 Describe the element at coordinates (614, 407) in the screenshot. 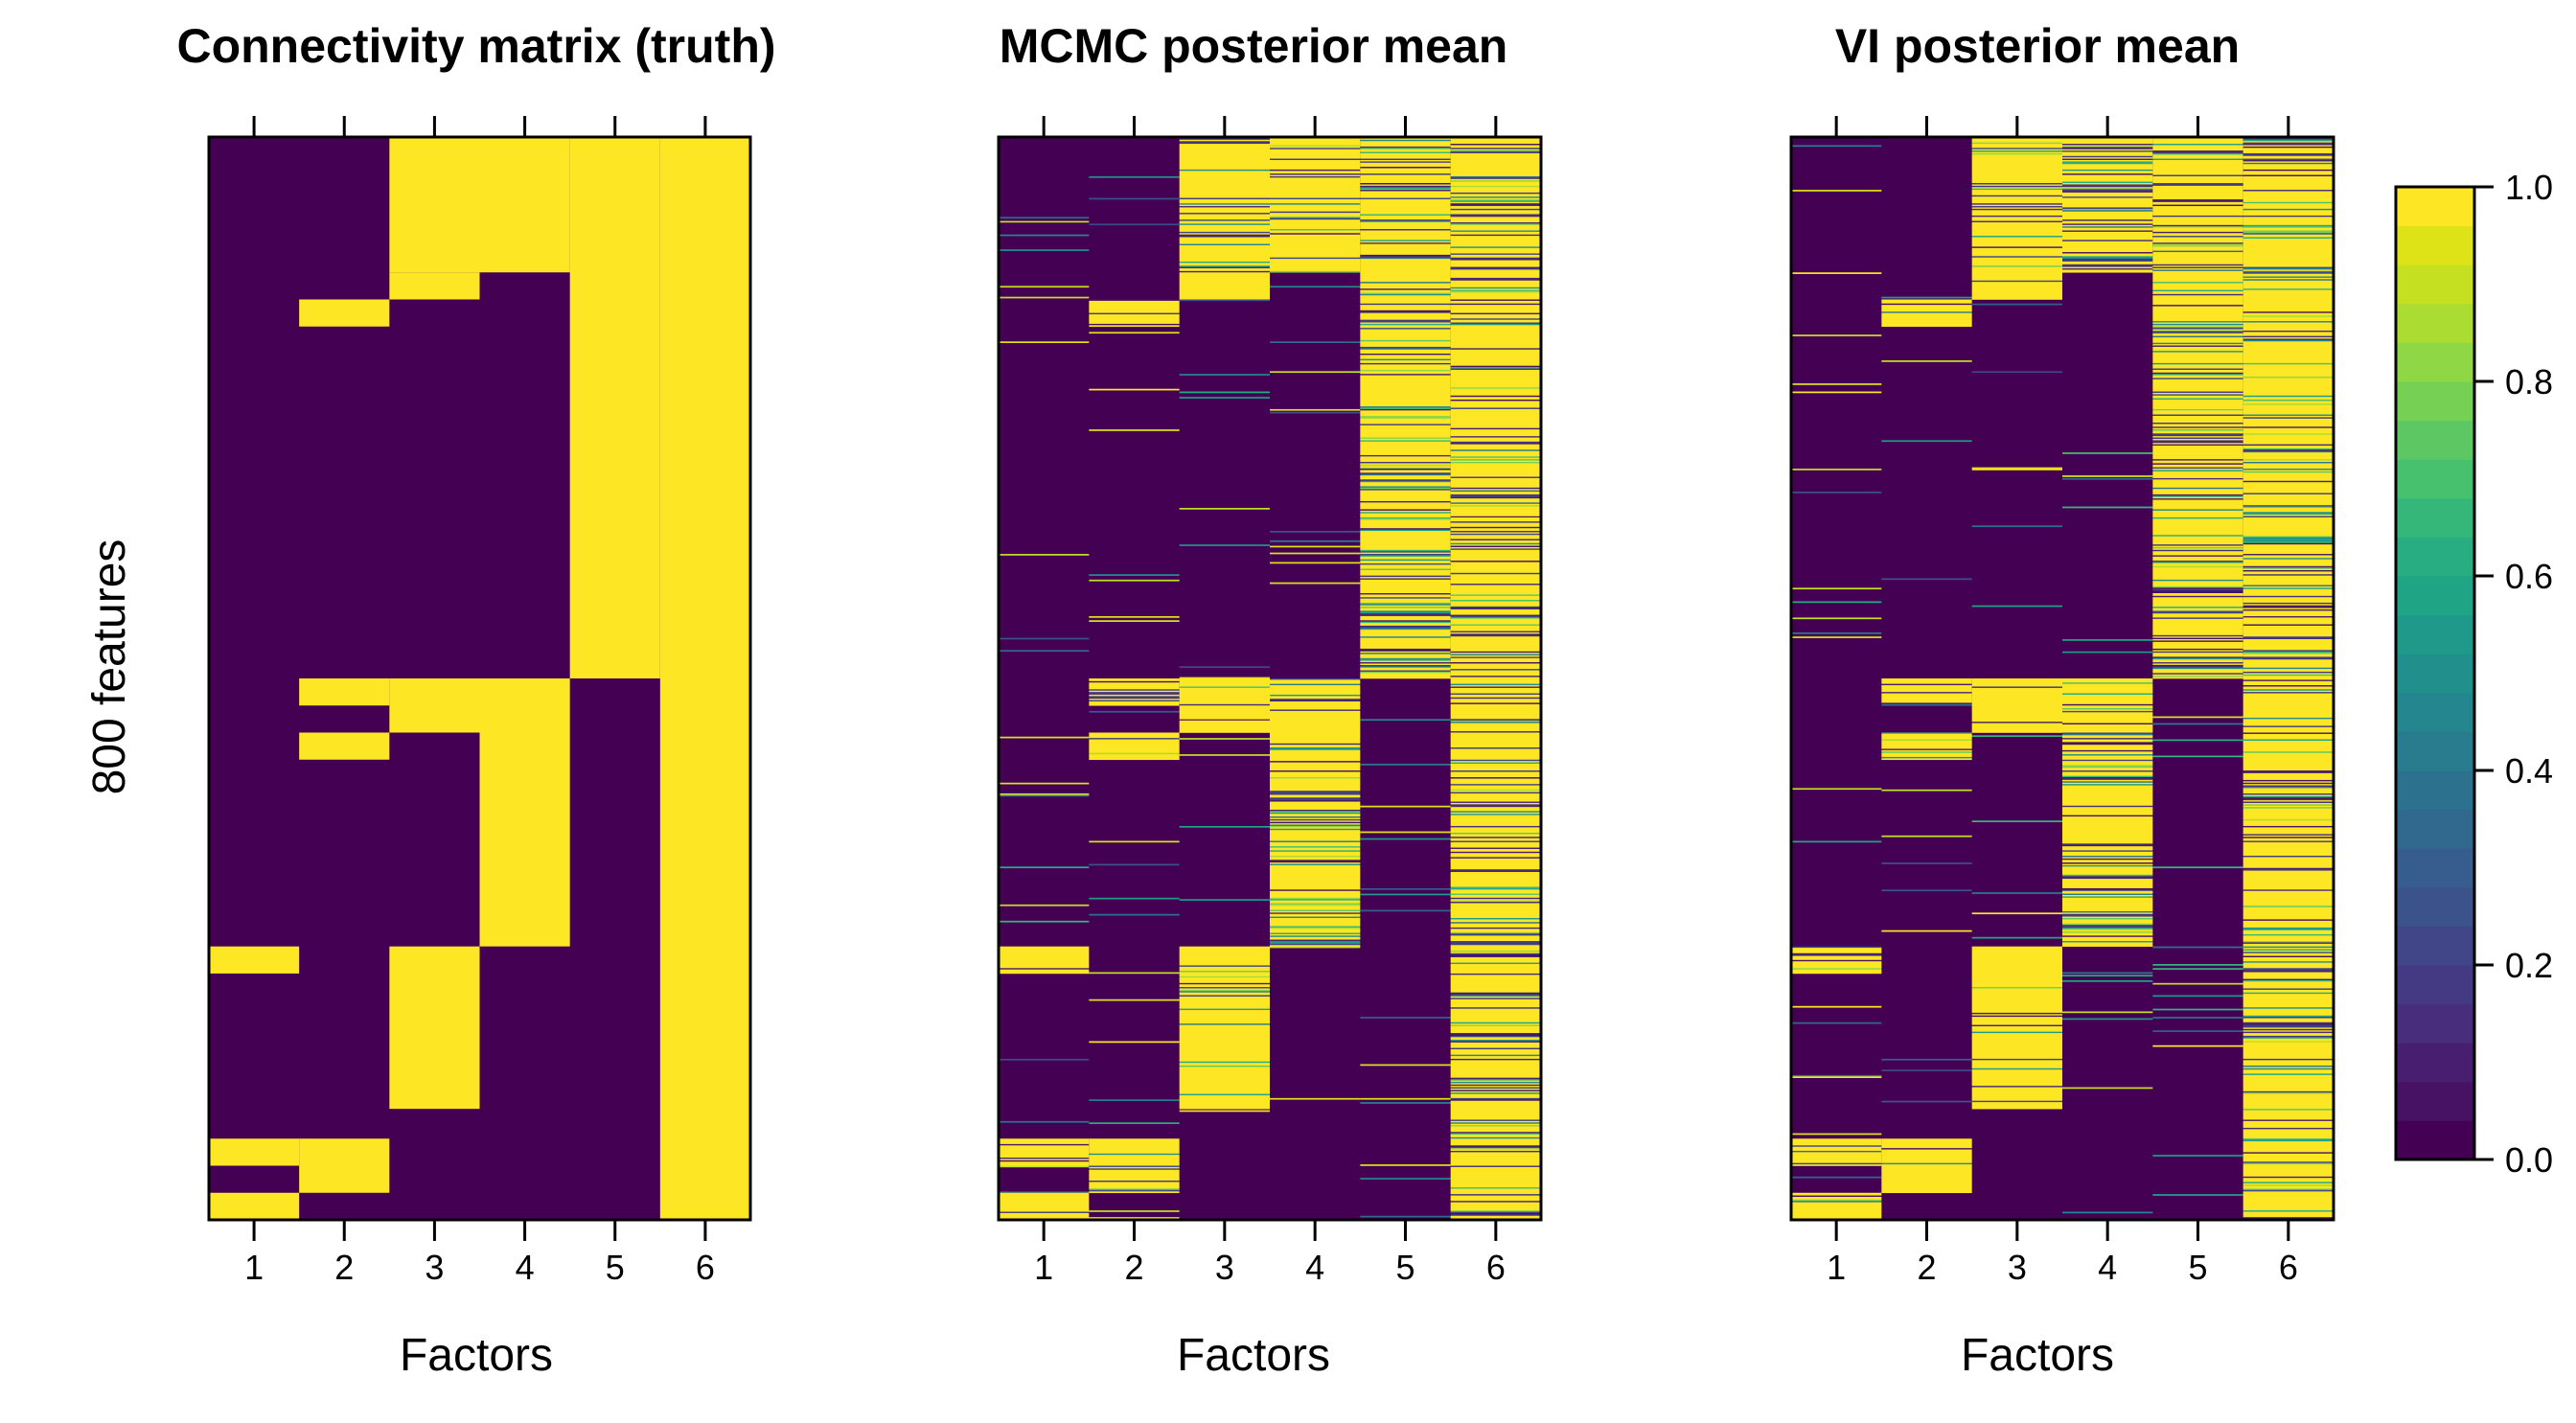

I see `heatmap-block` at that location.